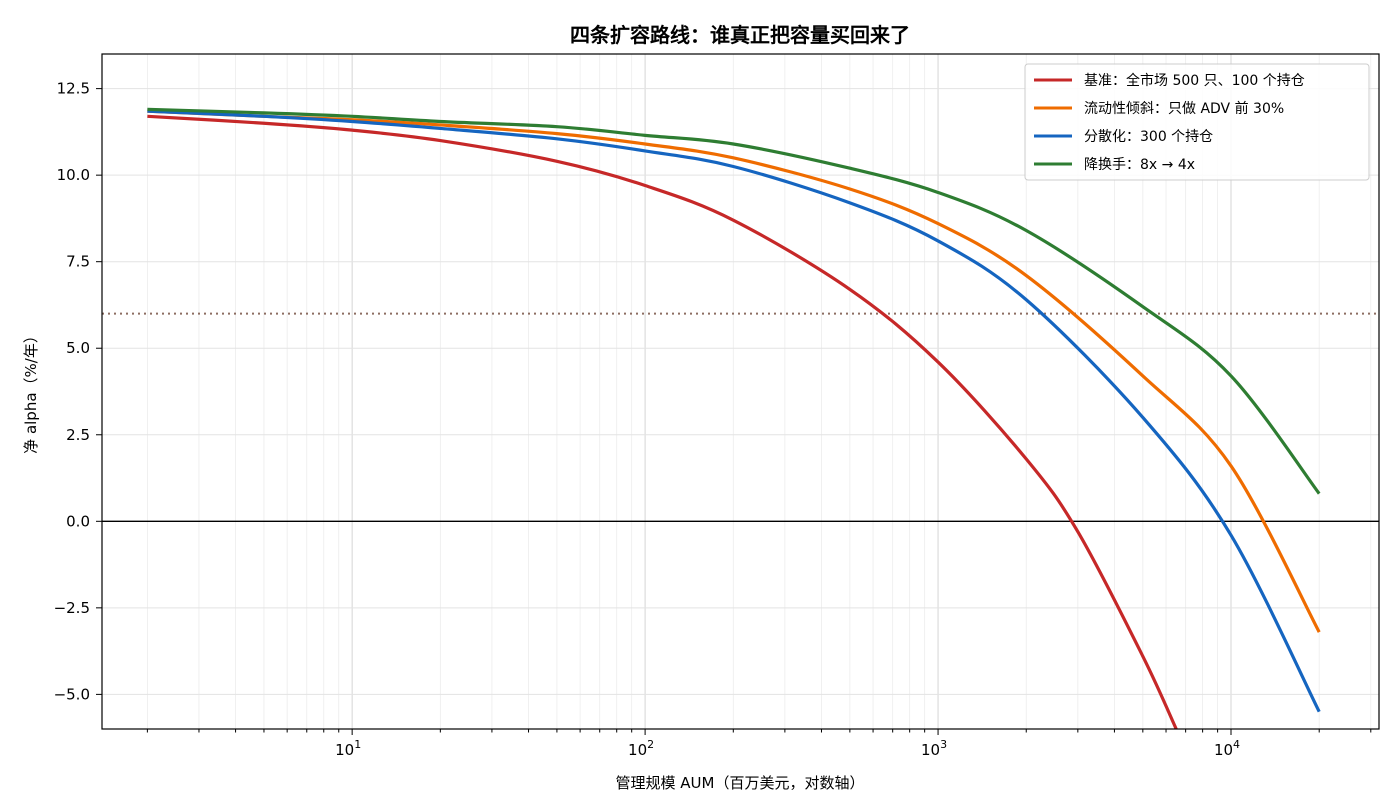 The height and width of the screenshot is (812, 1400). I want to click on legend-frame, so click(1197, 122).